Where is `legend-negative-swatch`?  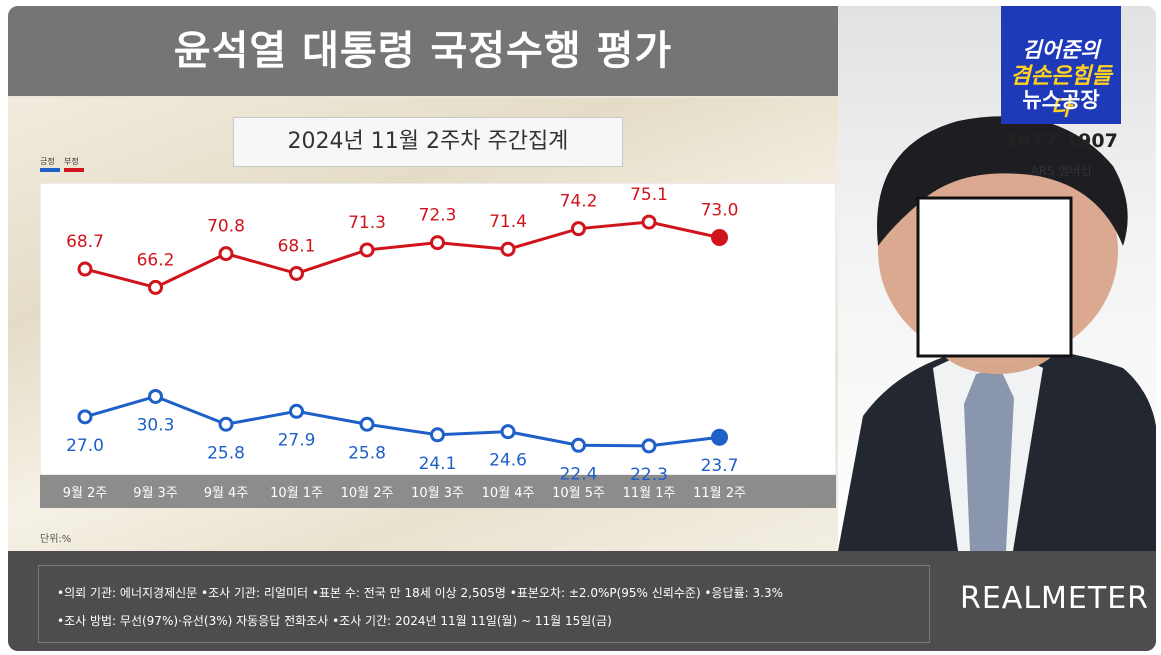
legend-negative-swatch is located at coordinates (74, 170).